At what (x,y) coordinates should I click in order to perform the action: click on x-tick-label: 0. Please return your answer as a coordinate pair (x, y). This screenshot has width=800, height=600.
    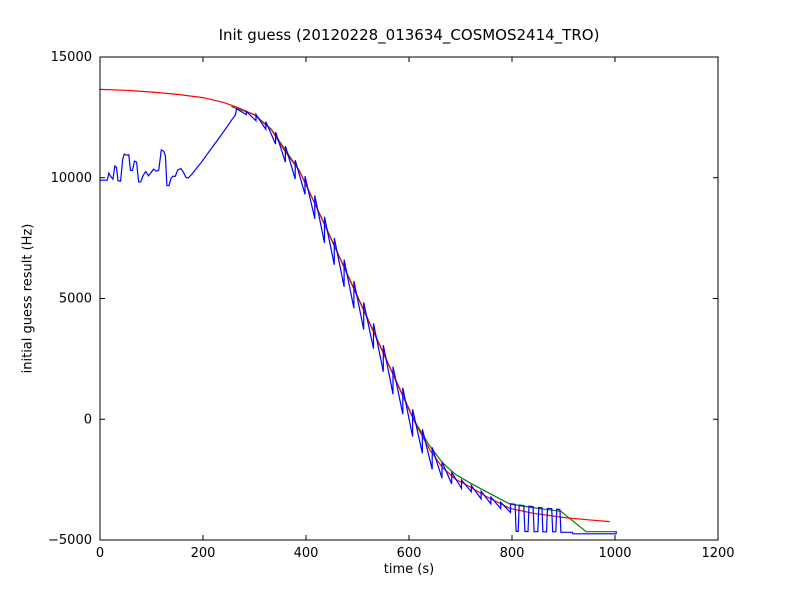
    Looking at the image, I should click on (100, 553).